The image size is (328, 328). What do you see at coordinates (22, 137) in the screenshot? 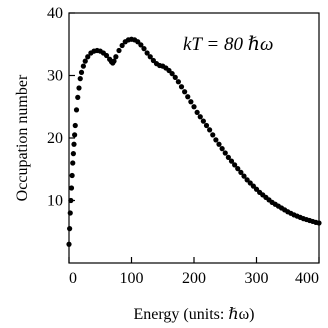
I see `y-axis-label: Occupation number` at bounding box center [22, 137].